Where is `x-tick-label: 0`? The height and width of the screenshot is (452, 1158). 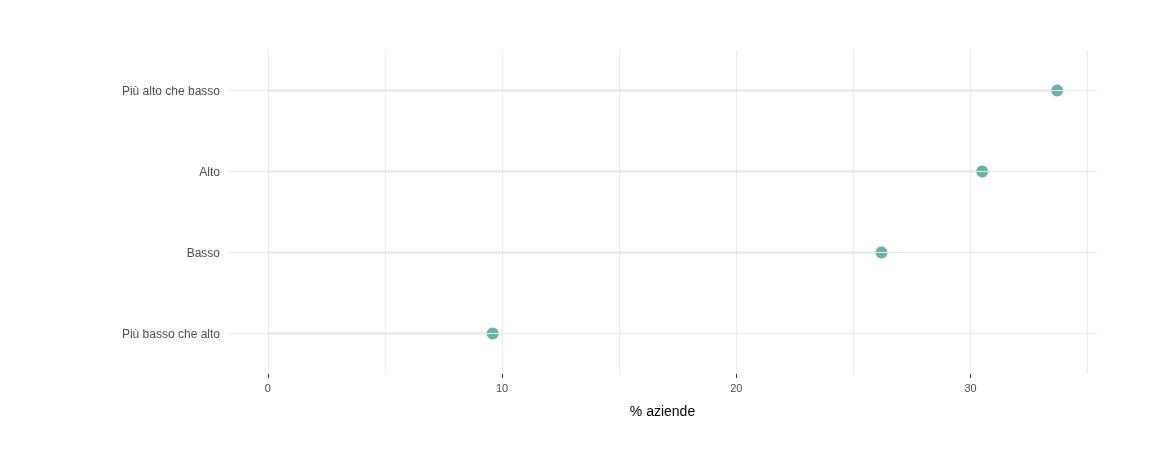 x-tick-label: 0 is located at coordinates (267, 387).